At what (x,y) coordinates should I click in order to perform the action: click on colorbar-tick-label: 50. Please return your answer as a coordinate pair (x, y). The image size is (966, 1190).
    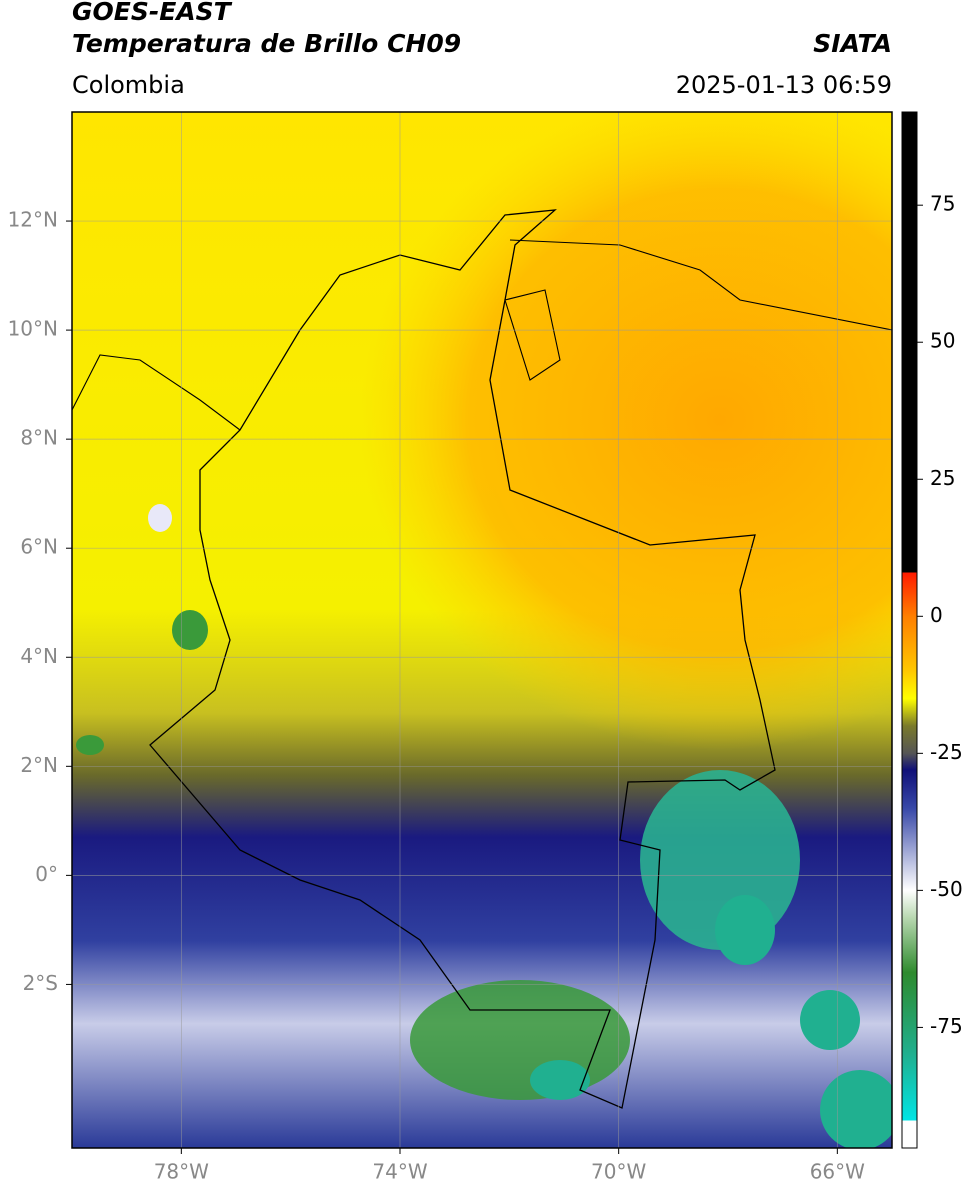
    Looking at the image, I should click on (942, 341).